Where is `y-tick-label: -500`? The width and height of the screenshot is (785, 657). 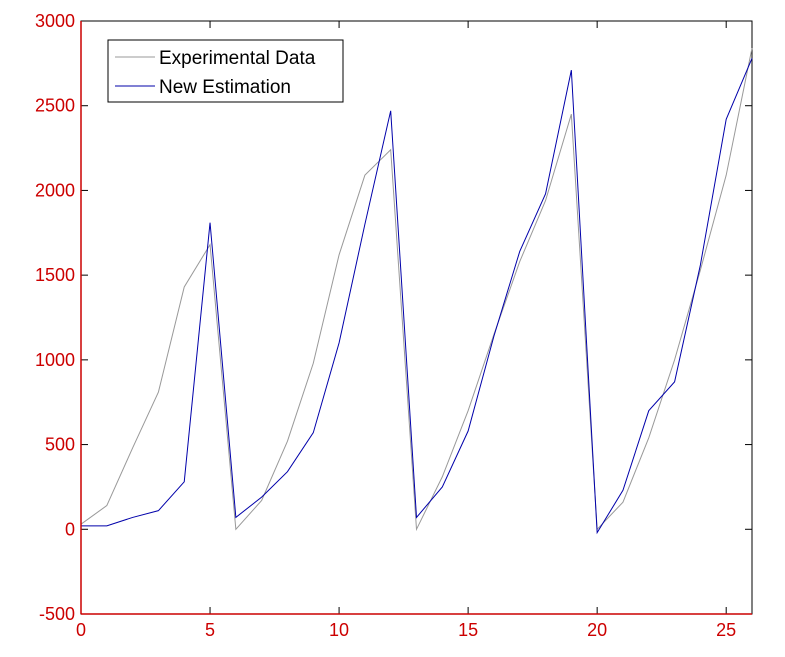
y-tick-label: -500 is located at coordinates (57, 614).